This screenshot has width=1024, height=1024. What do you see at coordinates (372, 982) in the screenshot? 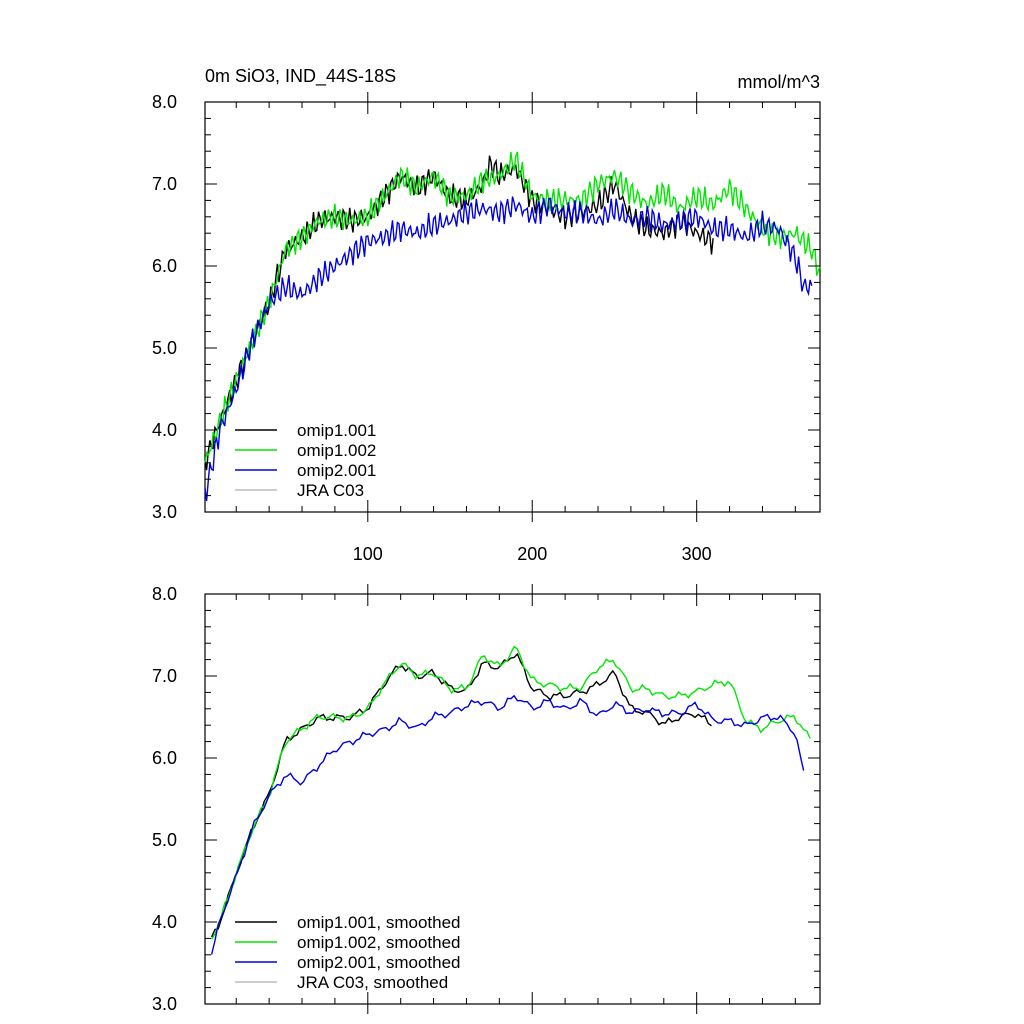
I see `legend-label: JRA C03, smoothed` at bounding box center [372, 982].